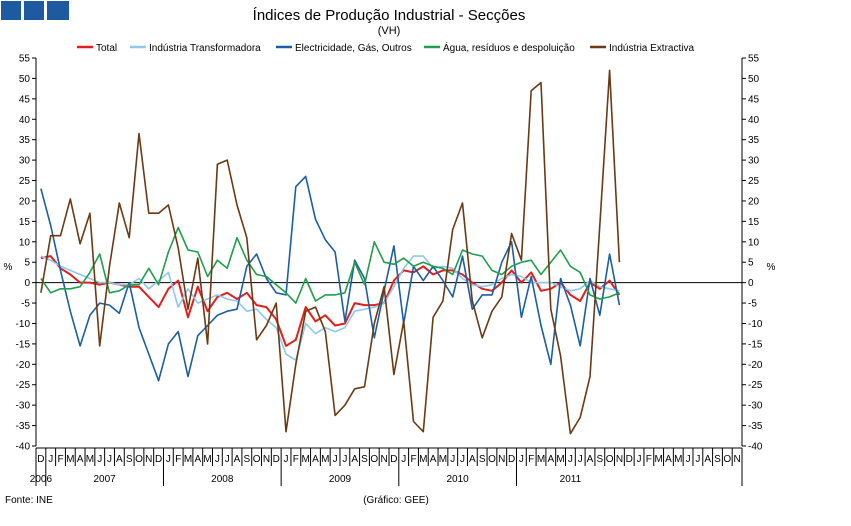 The height and width of the screenshot is (526, 851). Describe the element at coordinates (509, 47) in the screenshot. I see `legend-label: Água, resíduos e despoluição` at that location.